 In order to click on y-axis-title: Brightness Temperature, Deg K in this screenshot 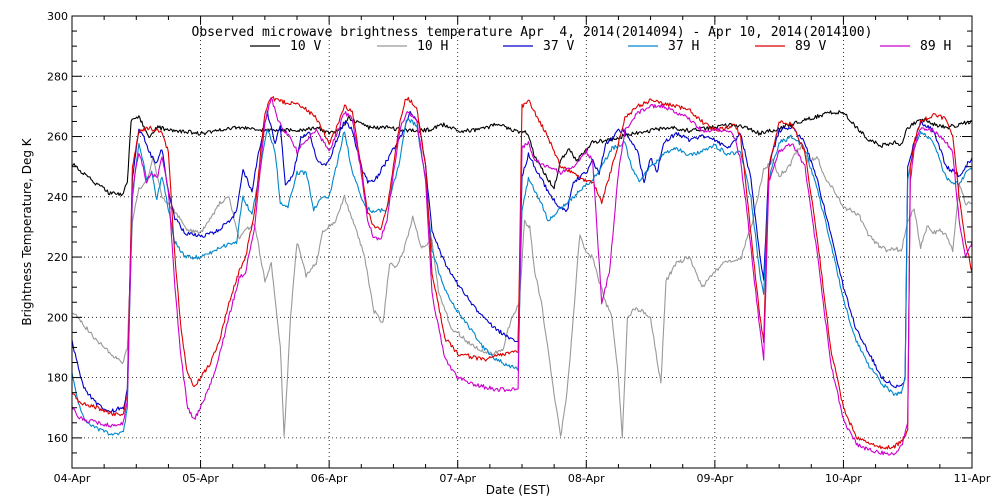, I will do `click(27, 231)`.